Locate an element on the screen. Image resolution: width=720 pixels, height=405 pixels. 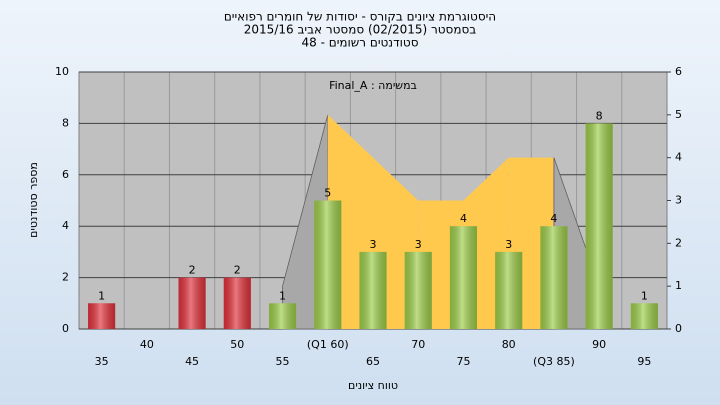
y2-tick-label: 2 is located at coordinates (678, 242).